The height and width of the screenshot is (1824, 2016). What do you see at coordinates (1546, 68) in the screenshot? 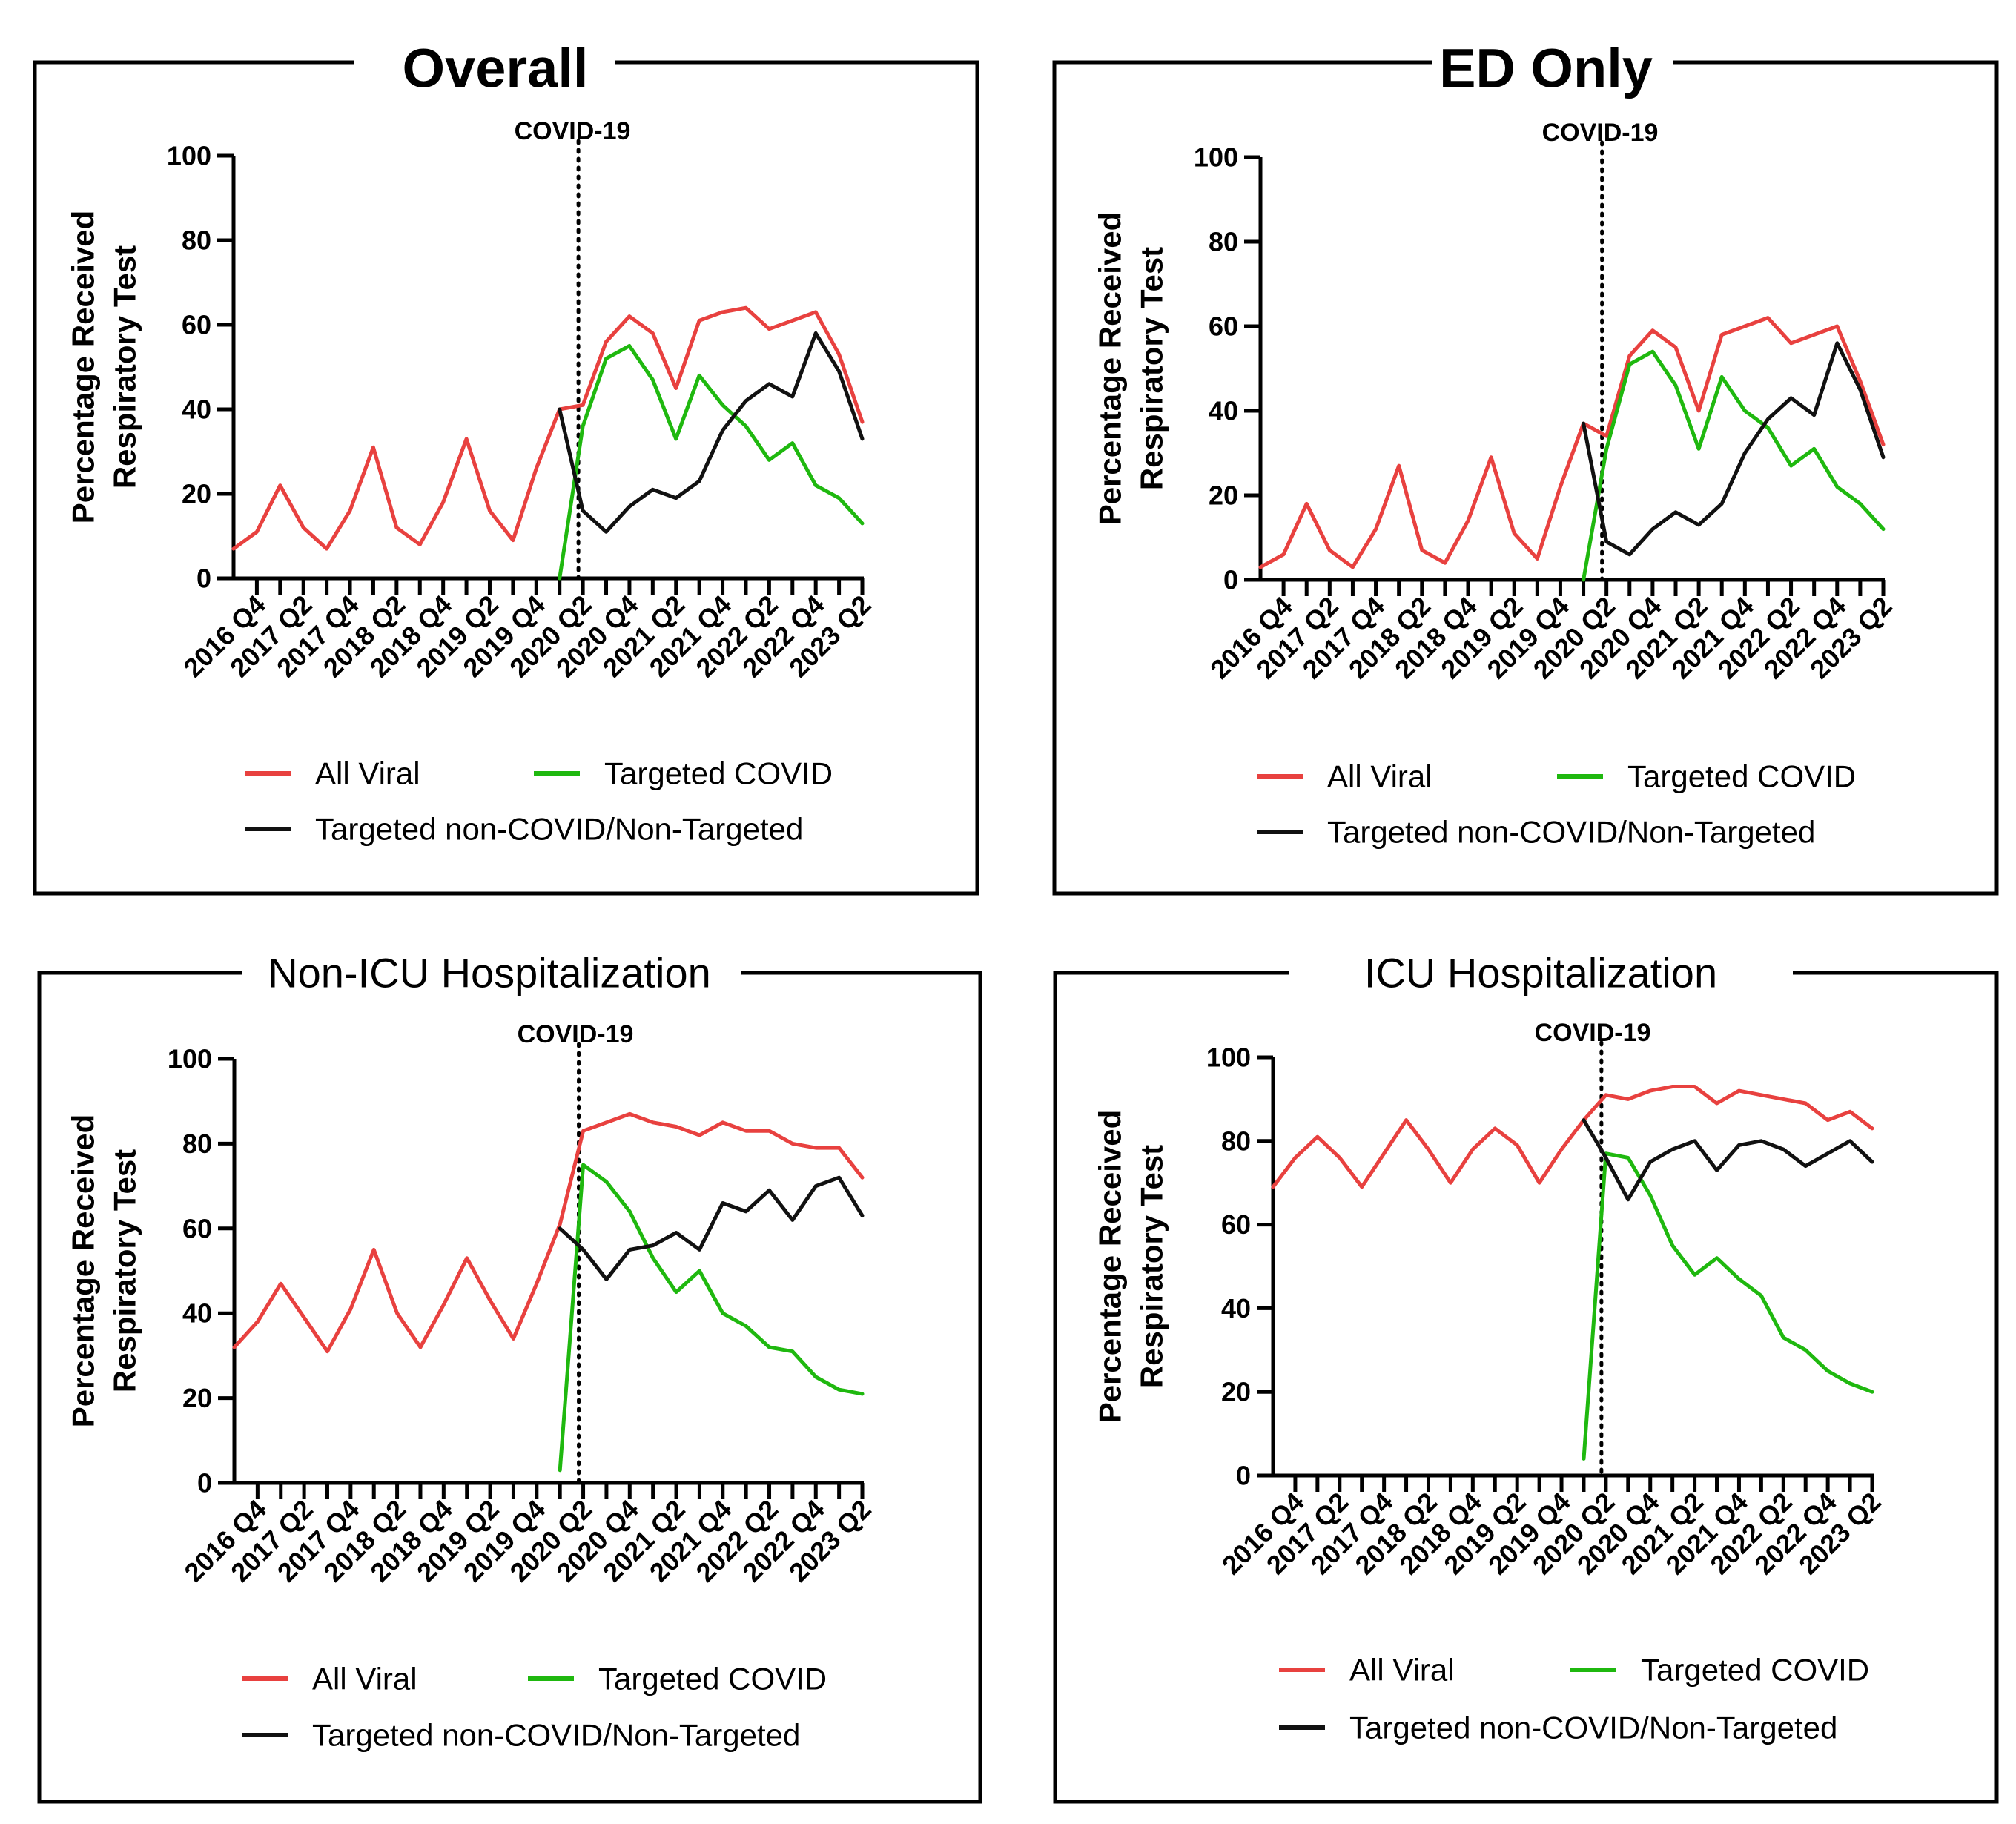
I see `chart-title: ED Only` at bounding box center [1546, 68].